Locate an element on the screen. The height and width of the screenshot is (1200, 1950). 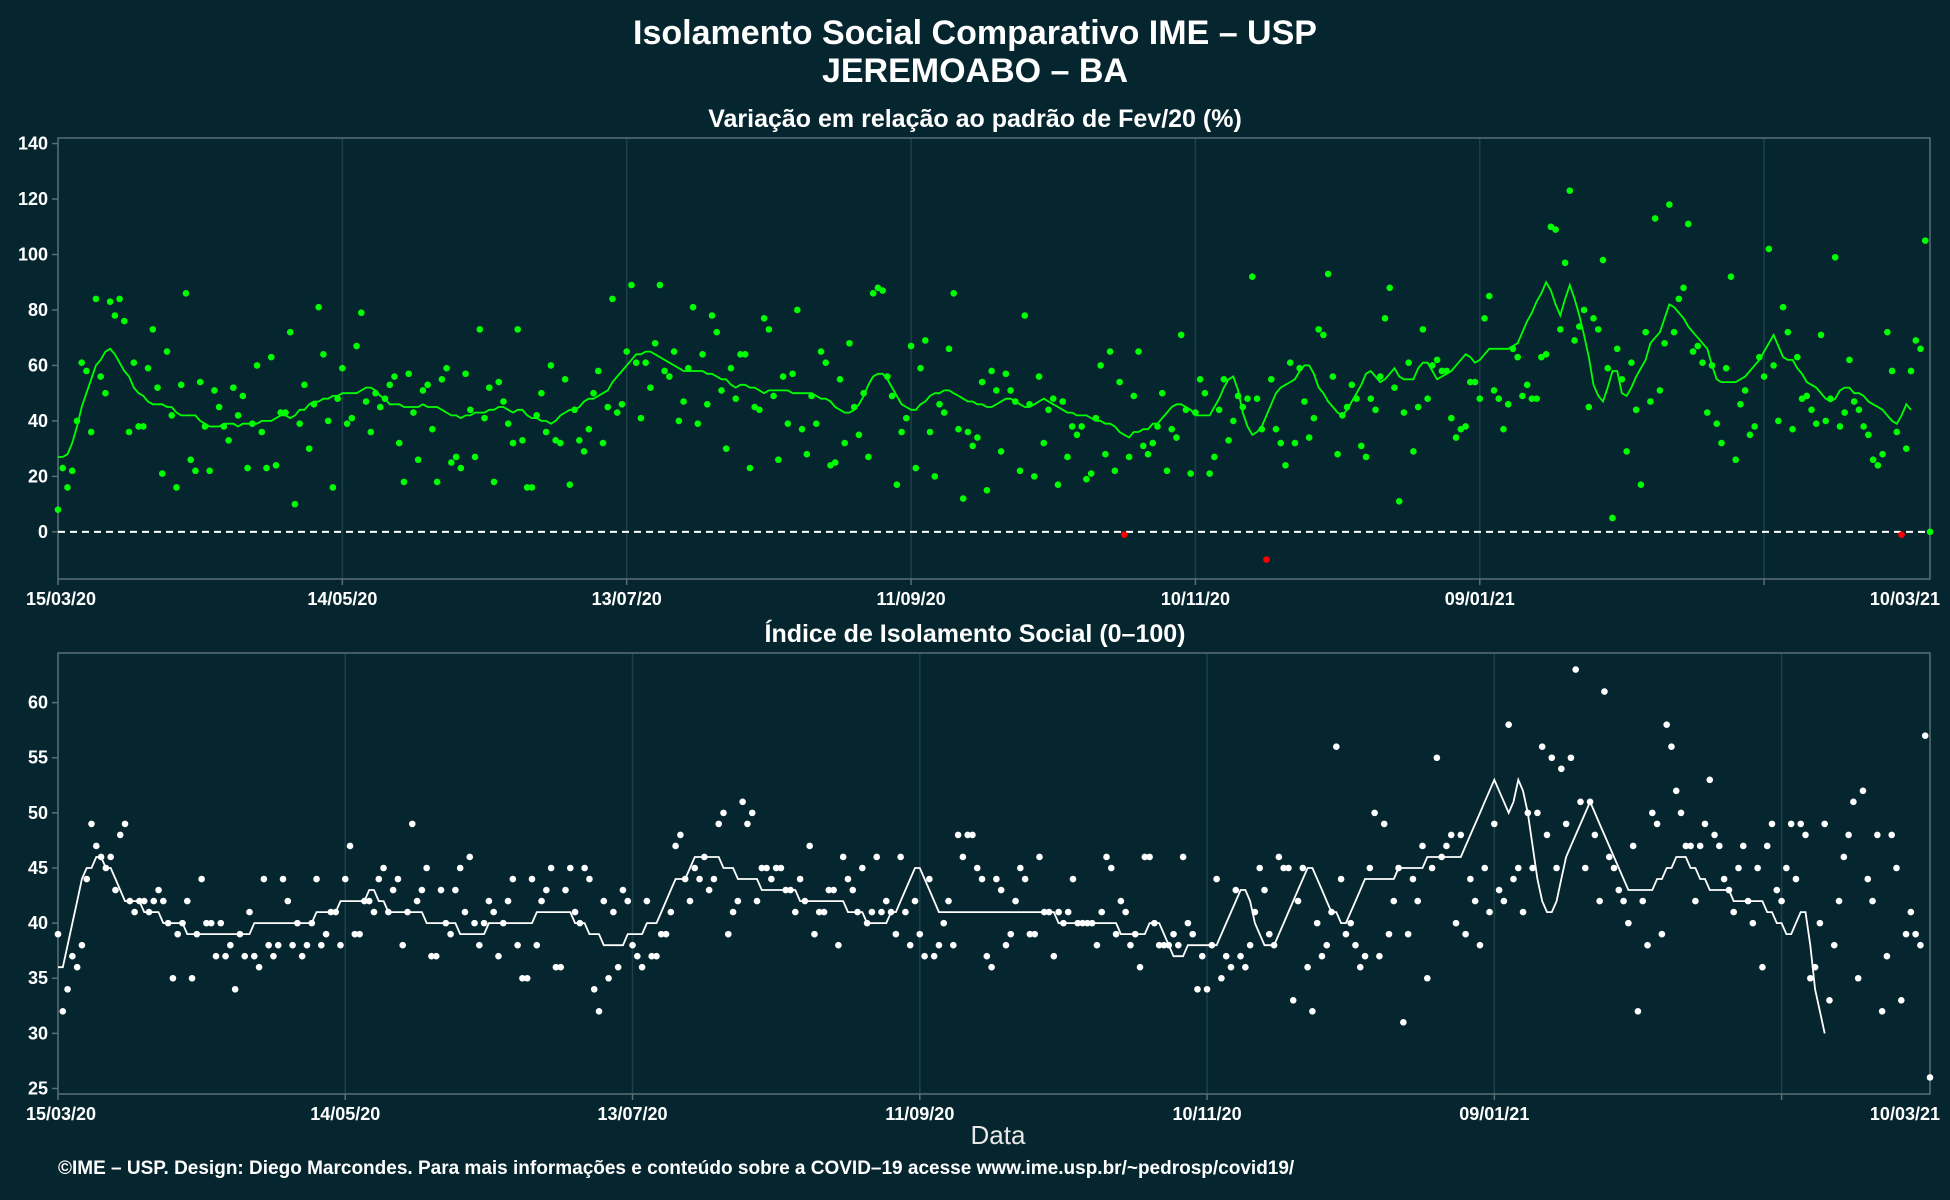
chart-subtitle: JEREMOABO – BA is located at coordinates (975, 71).